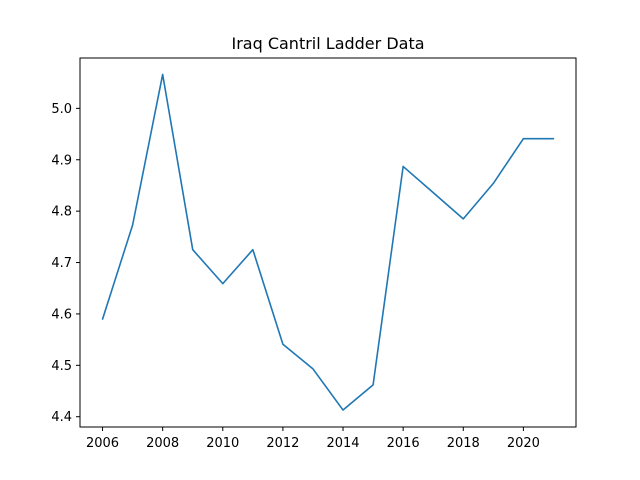 This screenshot has height=480, width=640. I want to click on y-axis: 4.4 4.5 4.6 4.7 4.8 4.9 5.0, so click(65, 263).